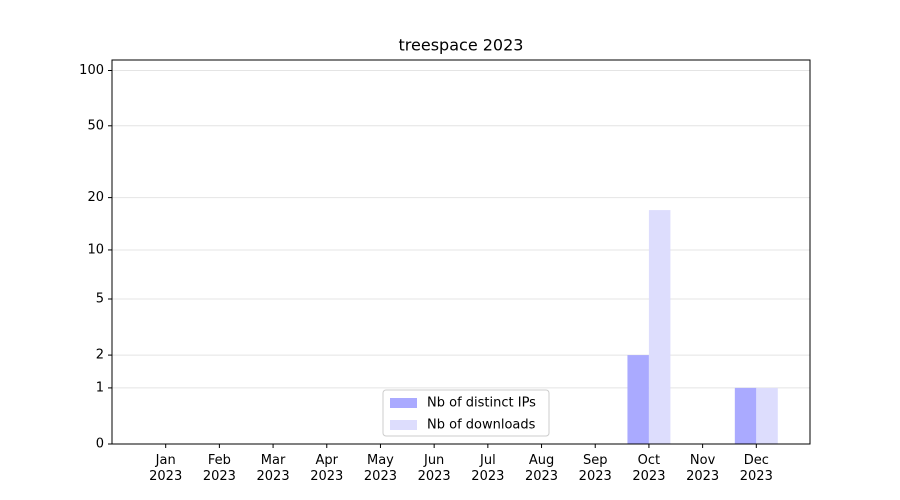 This screenshot has height=500, width=900. I want to click on y-tick-label: 100, so click(91, 70).